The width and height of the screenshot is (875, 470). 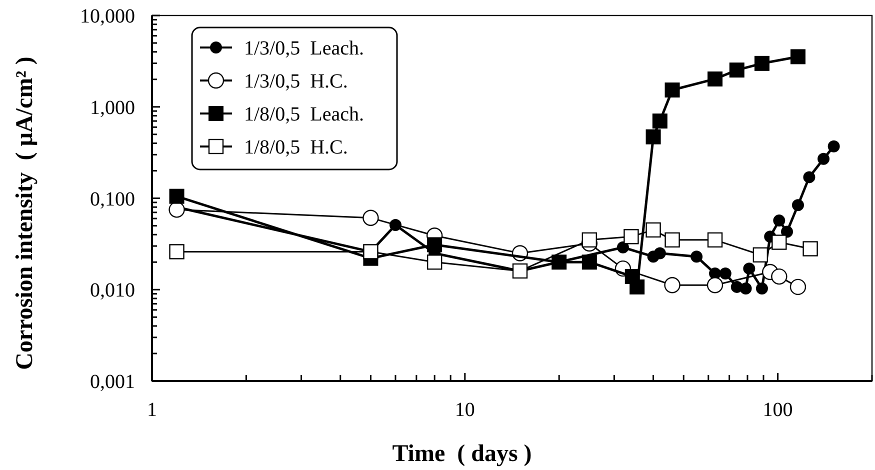 What do you see at coordinates (462, 454) in the screenshot?
I see `x-axis-title: Time ( days )` at bounding box center [462, 454].